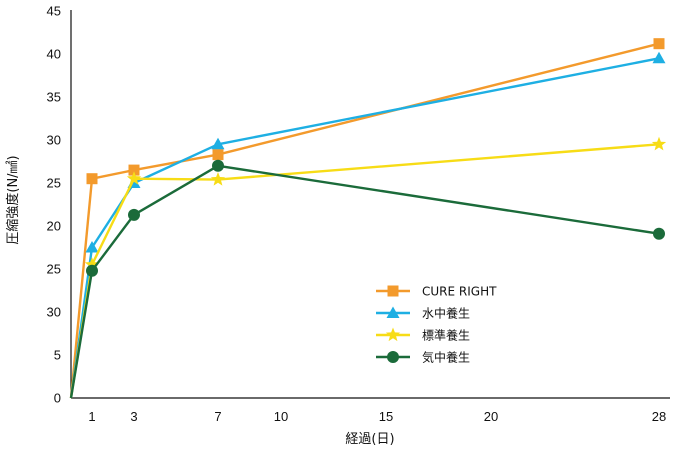 This screenshot has height=450, width=680. I want to click on y-axis-title: 圧縮強度(N/㎟), so click(13, 199).